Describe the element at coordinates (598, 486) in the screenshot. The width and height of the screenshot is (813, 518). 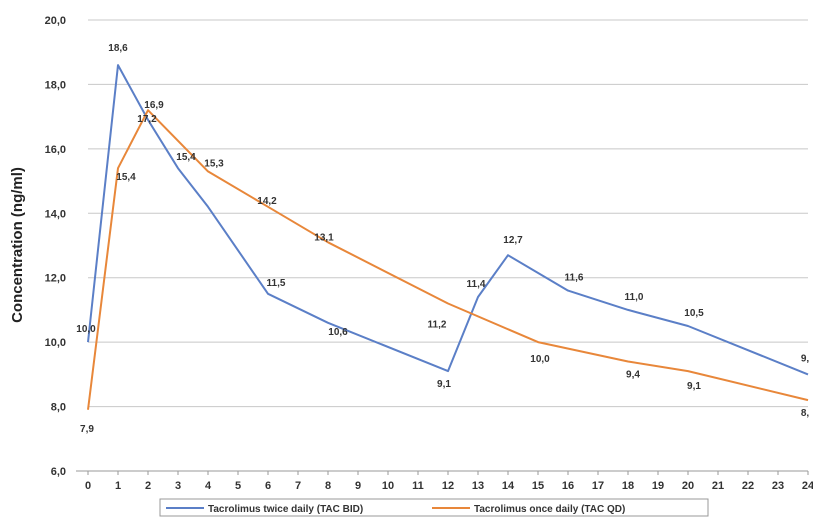
I see `x-tick-label: 17` at that location.